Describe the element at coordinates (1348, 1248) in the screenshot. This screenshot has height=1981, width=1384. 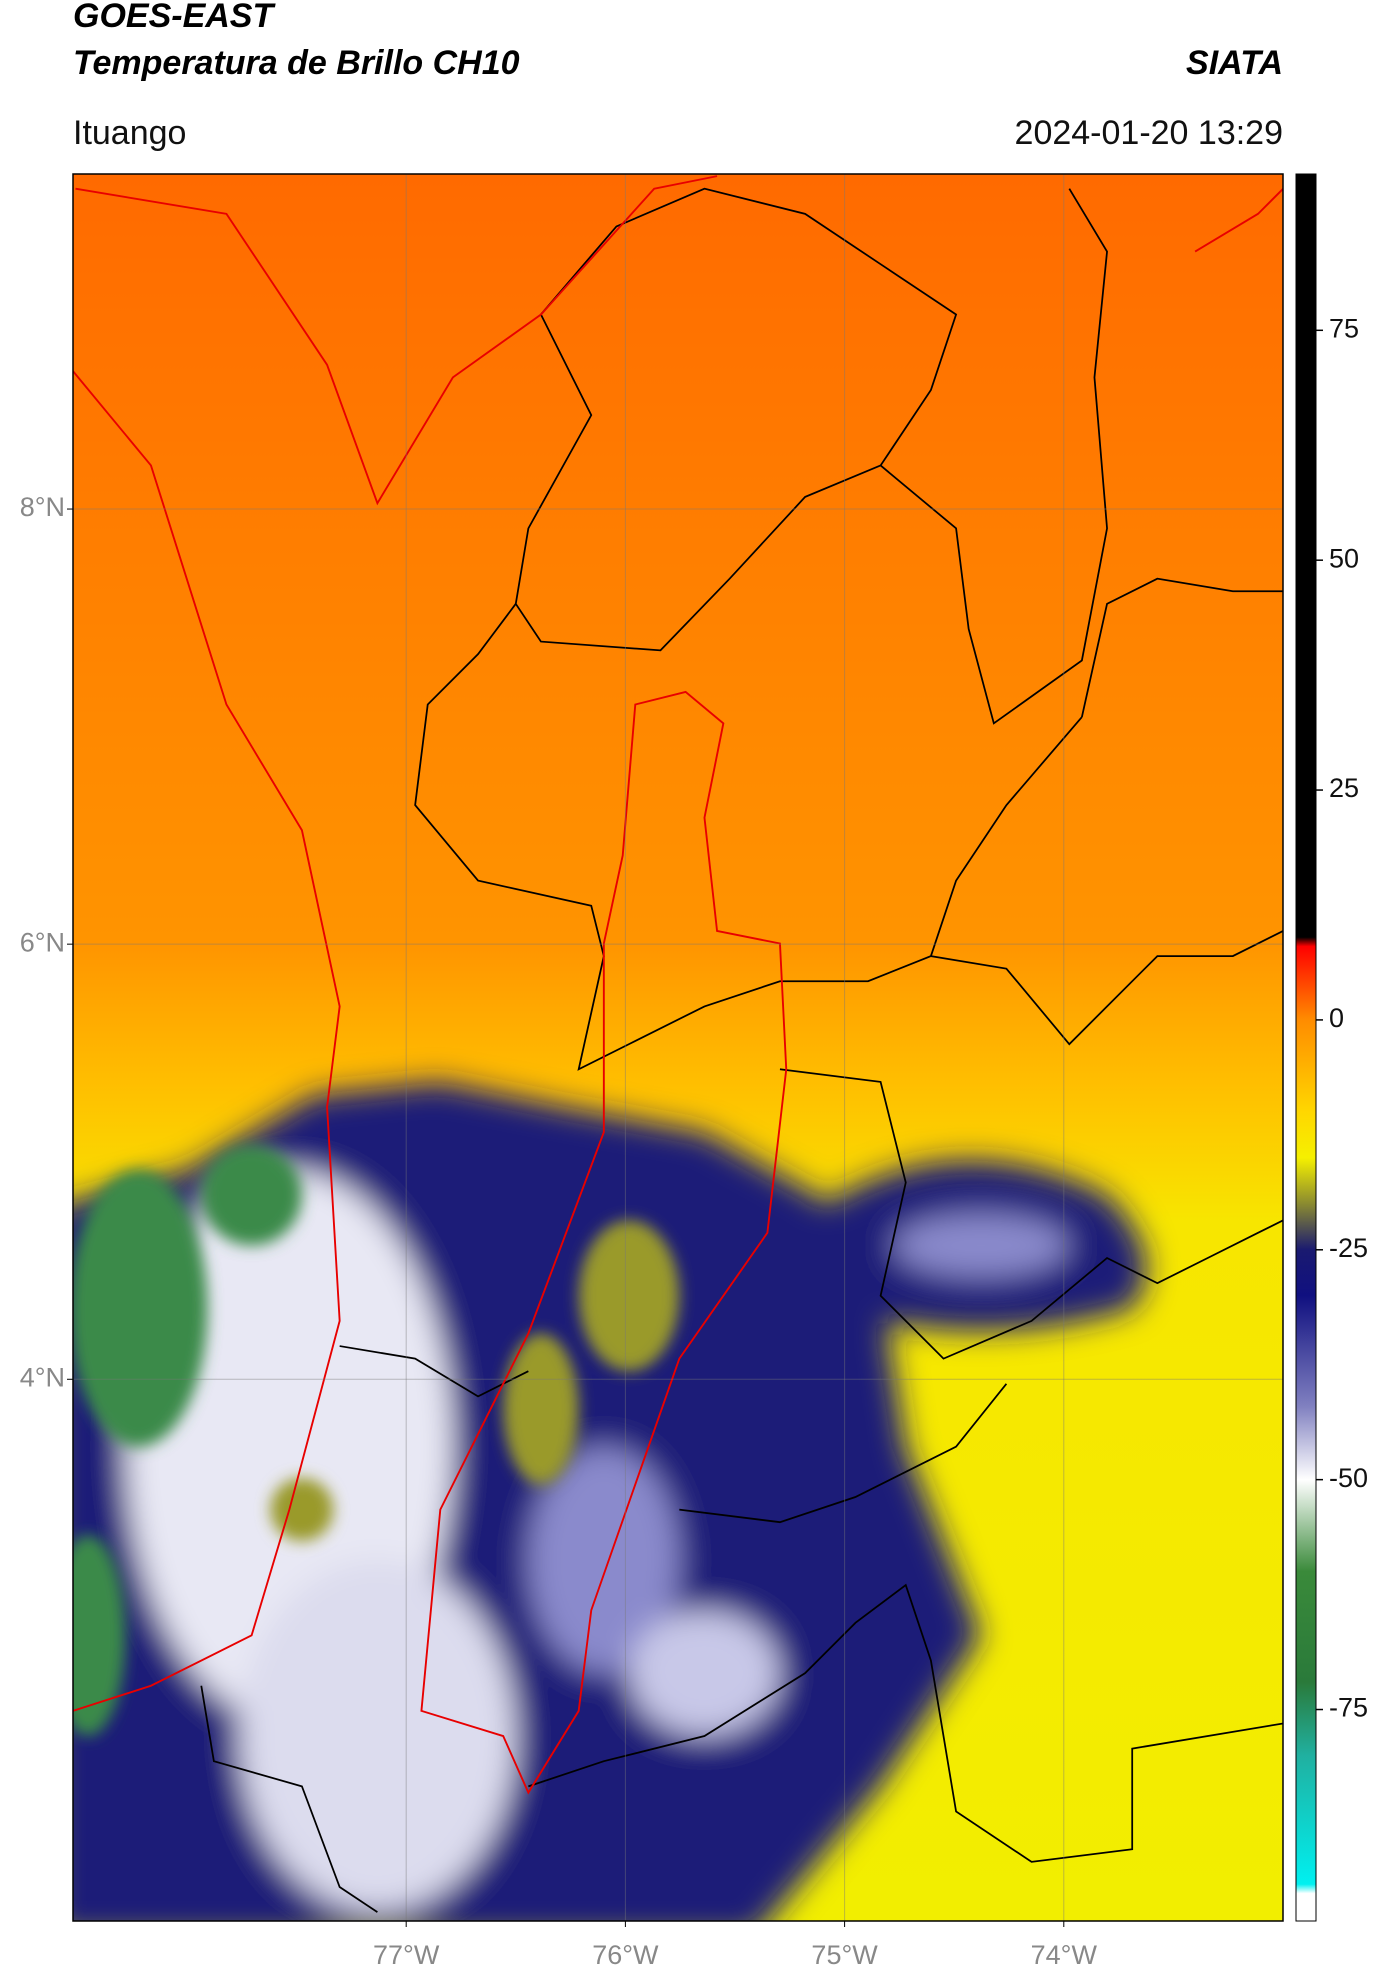
I see `colorbar-tick-label: -25` at that location.